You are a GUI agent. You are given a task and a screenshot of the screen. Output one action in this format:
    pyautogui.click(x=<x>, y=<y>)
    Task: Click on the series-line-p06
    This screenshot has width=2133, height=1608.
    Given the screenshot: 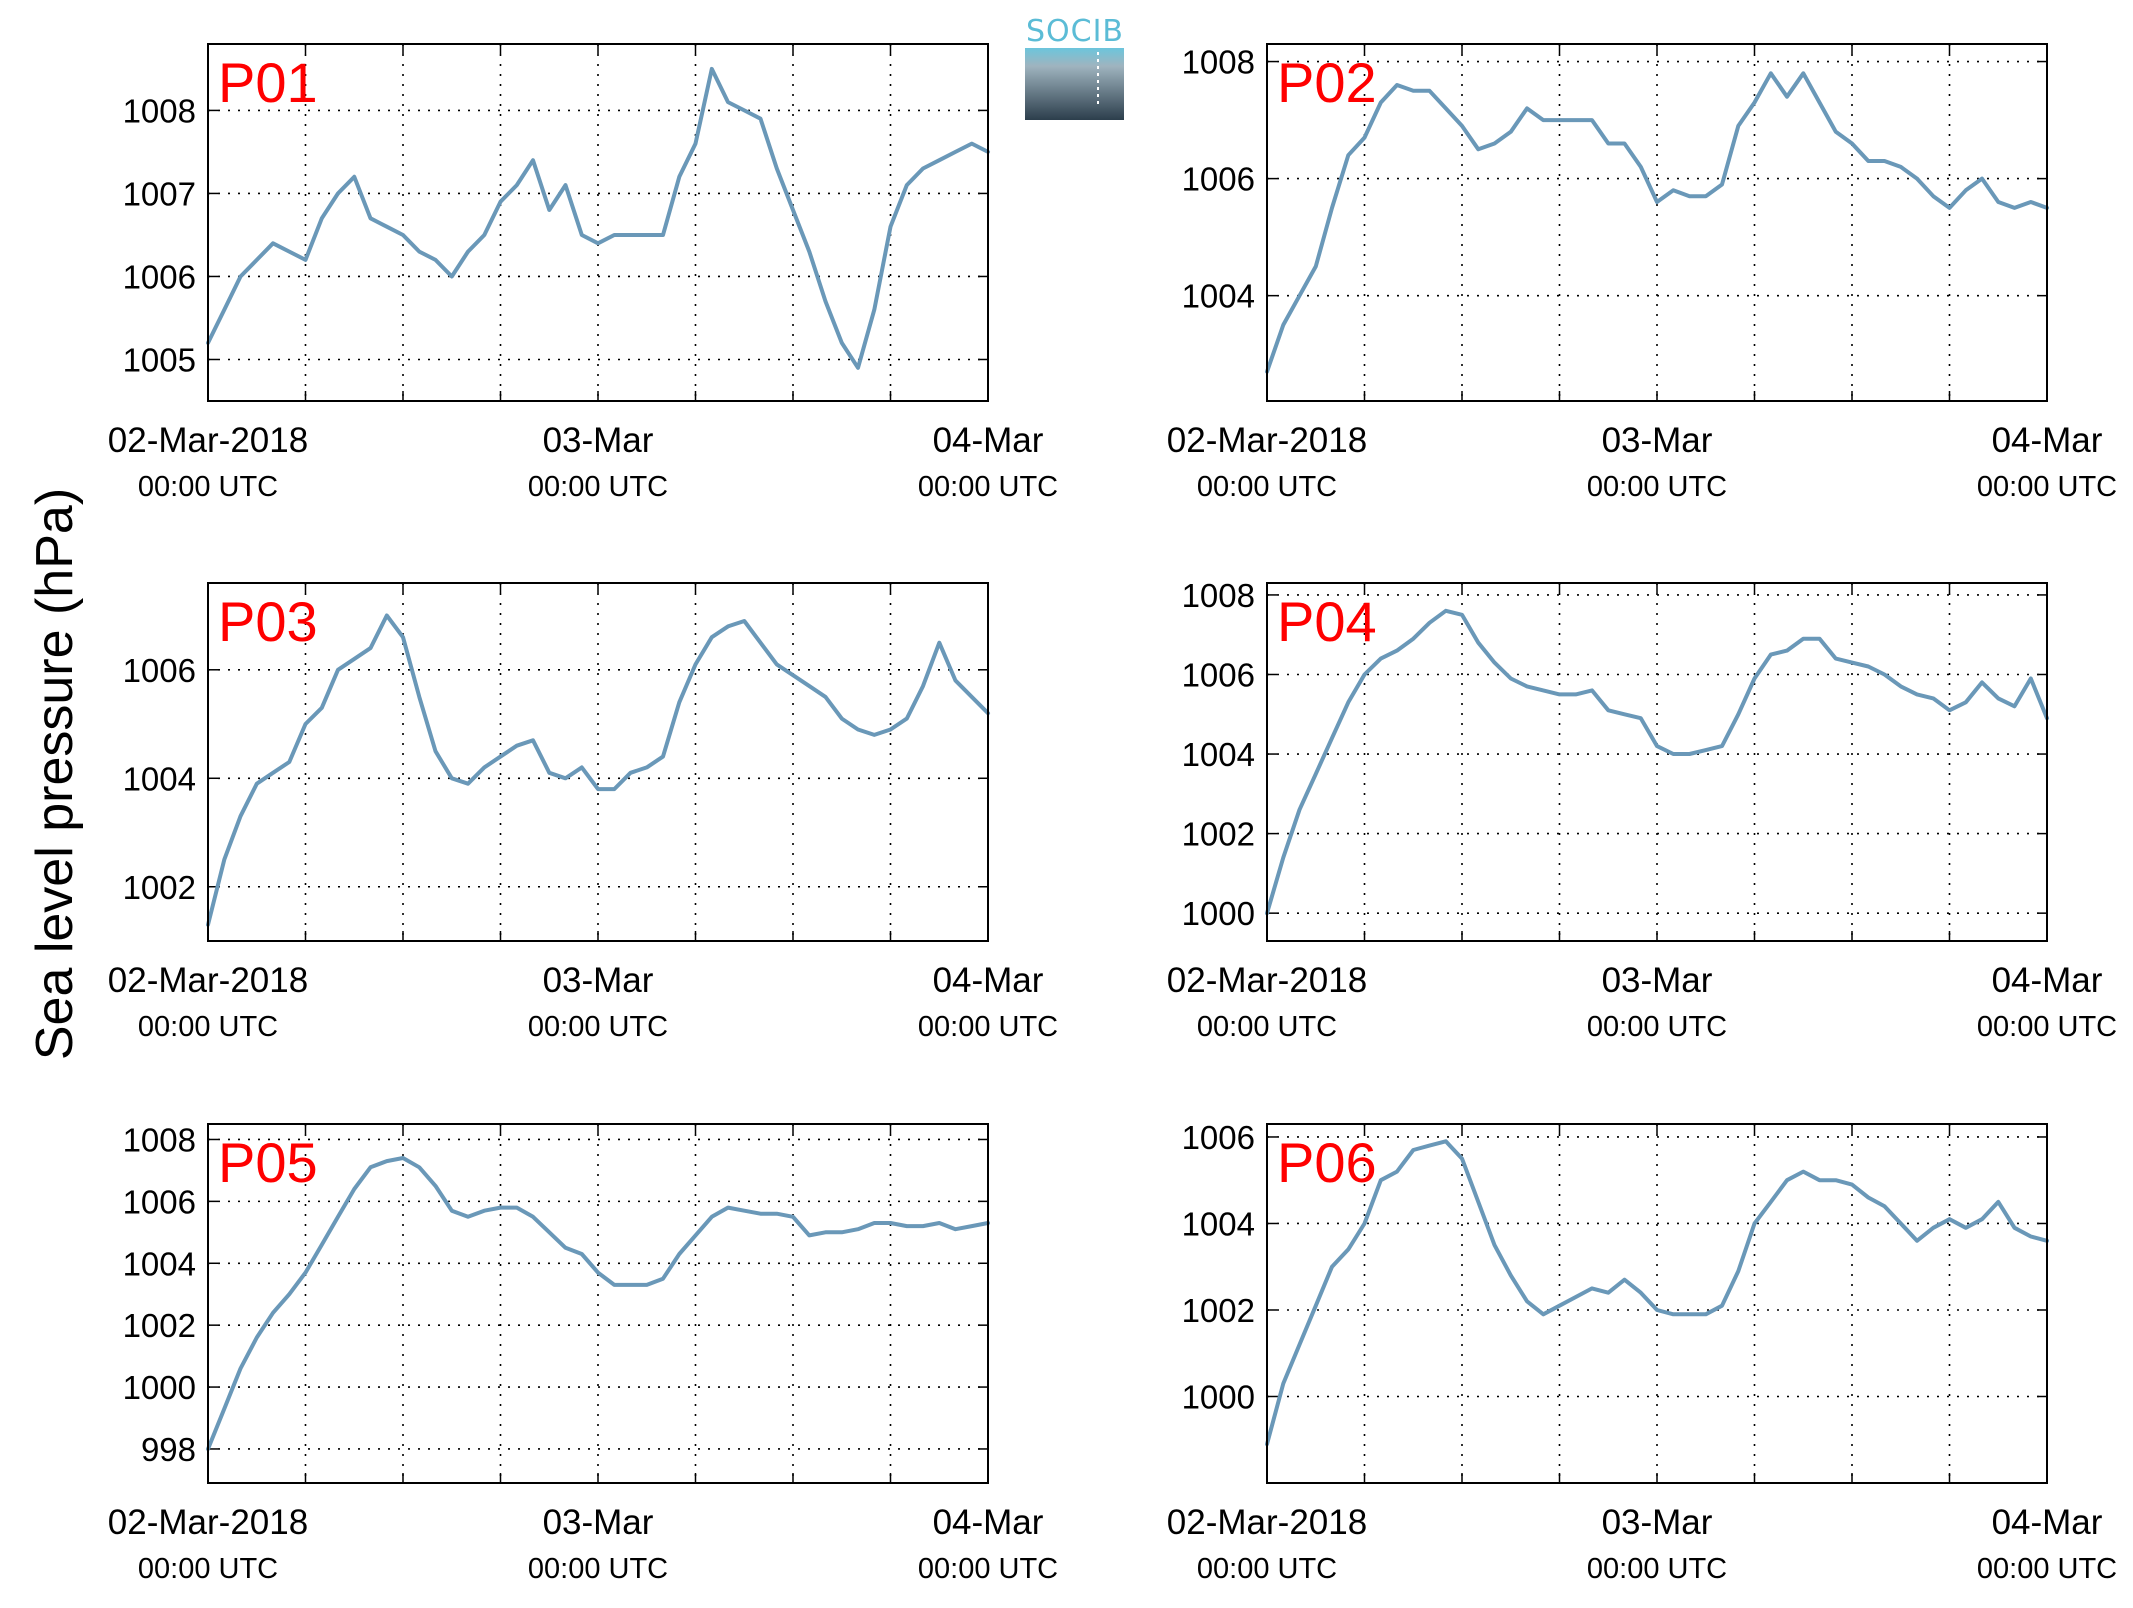 What is the action you would take?
    pyautogui.click(x=1657, y=1293)
    